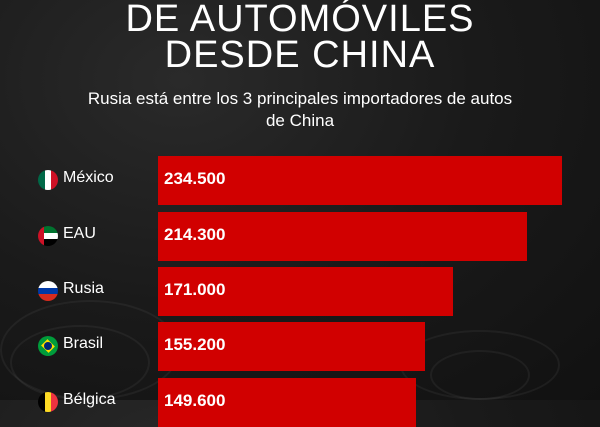  Describe the element at coordinates (300, 402) in the screenshot. I see `bar-row: Bélgica 149.600` at that location.